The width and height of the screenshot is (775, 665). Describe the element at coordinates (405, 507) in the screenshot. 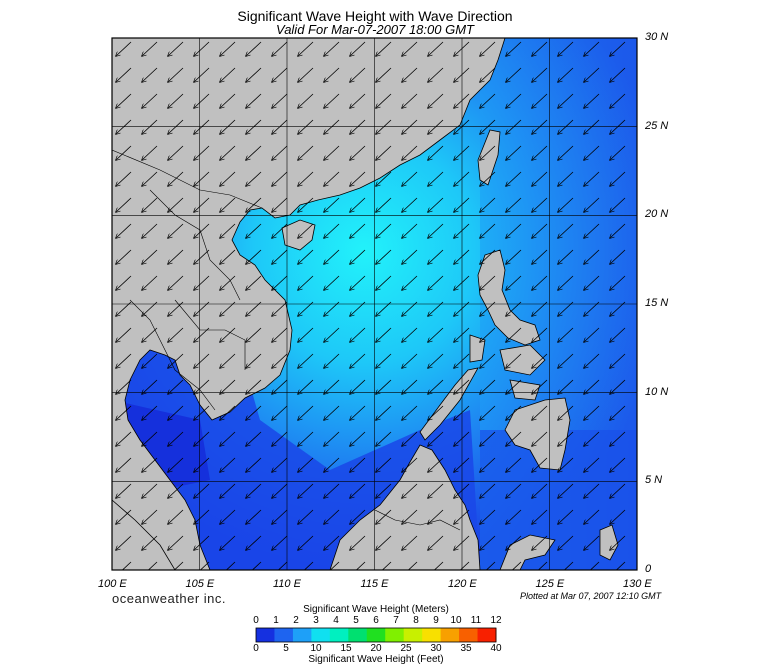

I see `borneo-island` at that location.